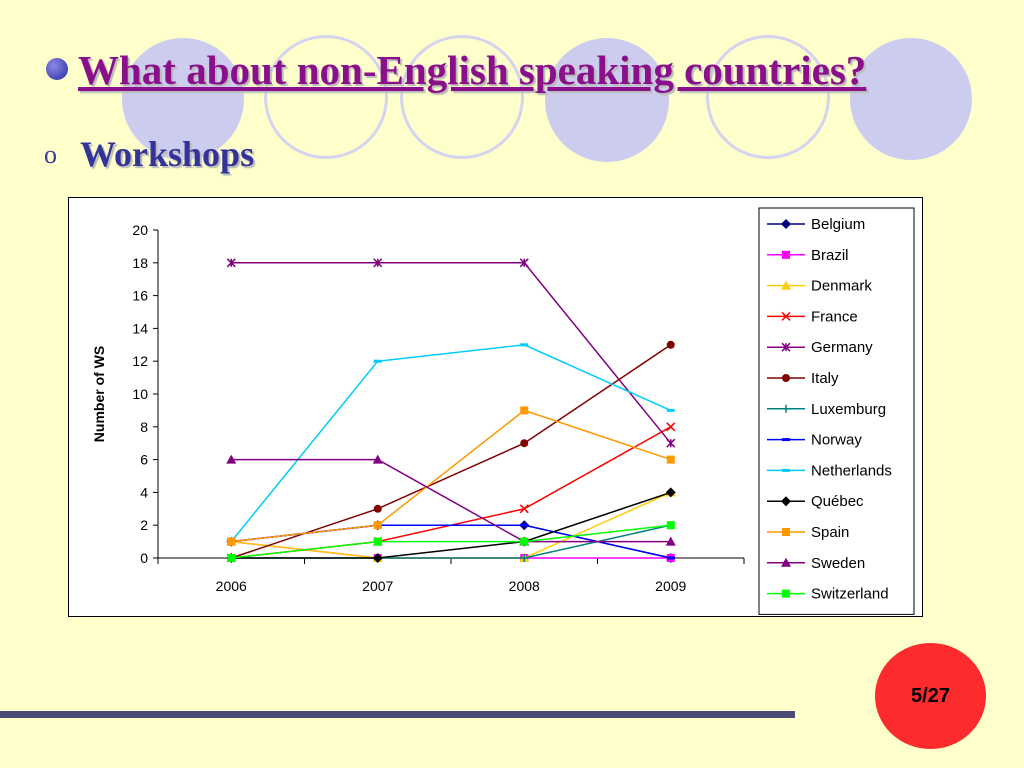 The image size is (1024, 768). What do you see at coordinates (397, 714) in the screenshot?
I see `bottom-divider` at bounding box center [397, 714].